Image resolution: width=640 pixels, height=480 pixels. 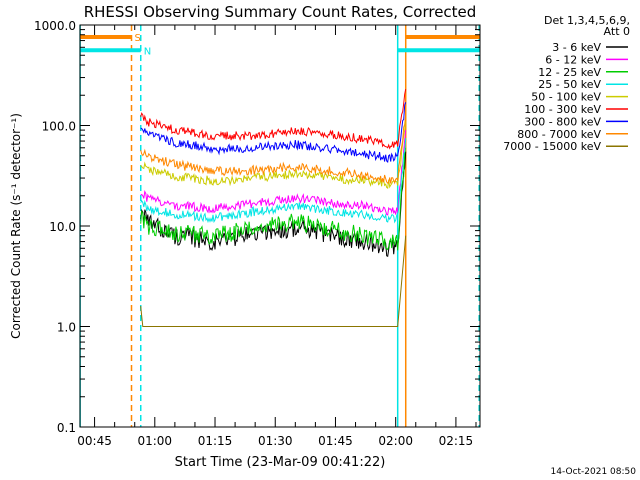 I want to click on legend-label: 25 - 50 keV, so click(x=569, y=84).